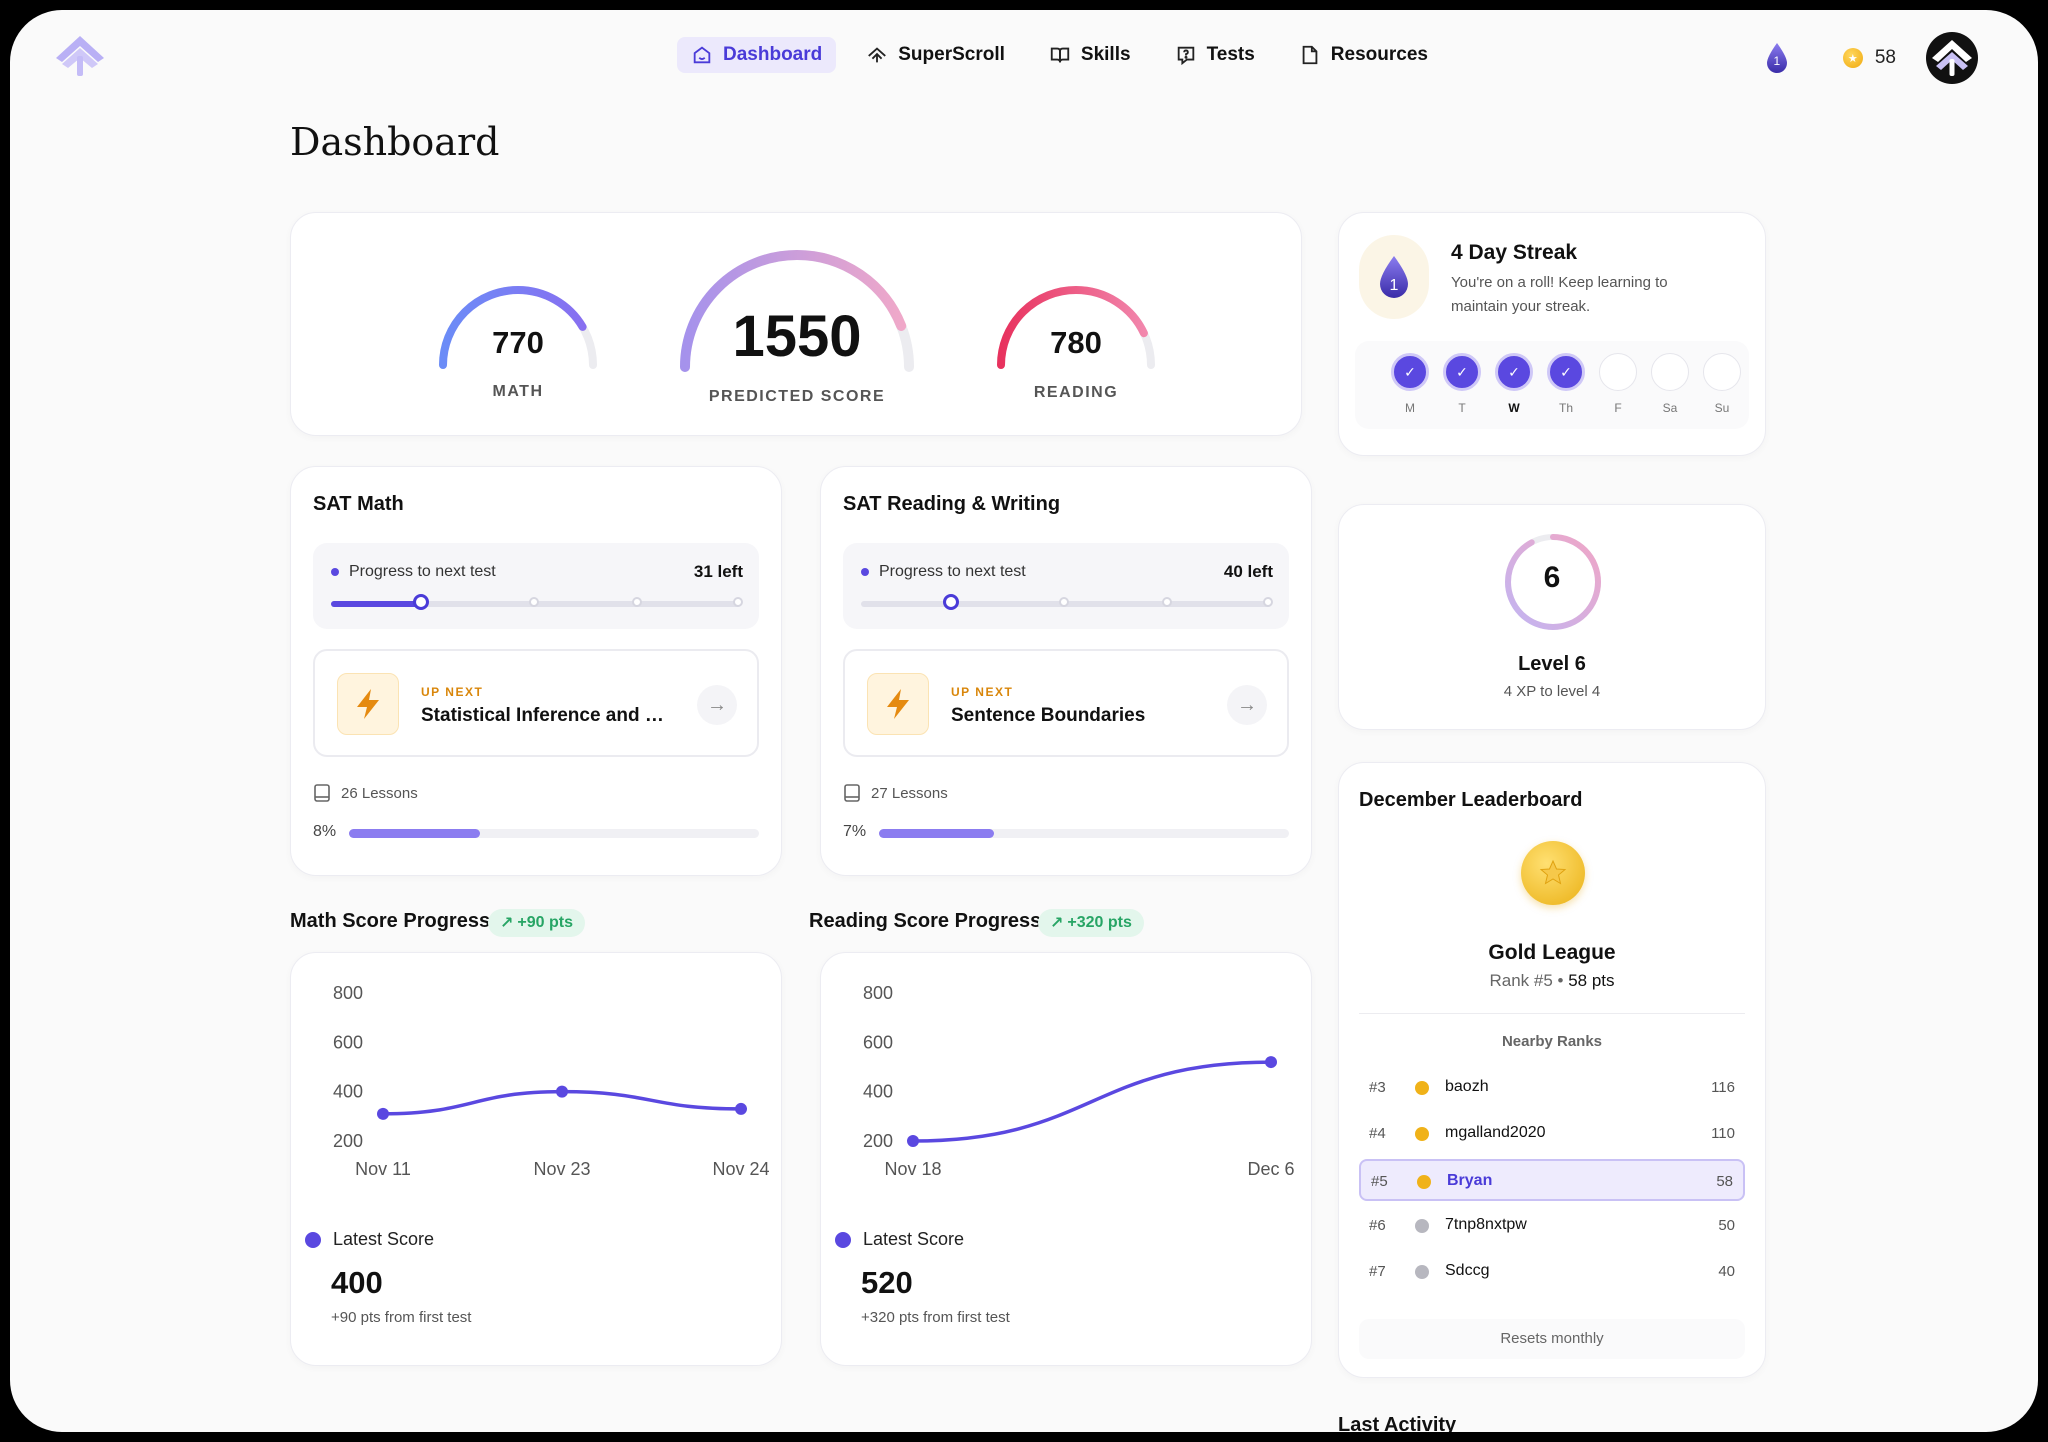  I want to click on course-title: SAT Math, so click(358, 504).